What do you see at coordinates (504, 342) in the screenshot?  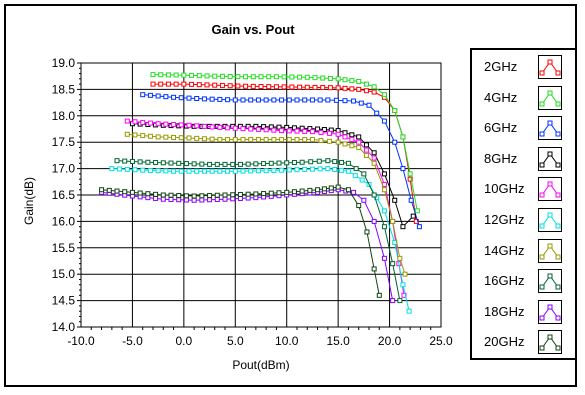 I see `legend-label: 20GHz` at bounding box center [504, 342].